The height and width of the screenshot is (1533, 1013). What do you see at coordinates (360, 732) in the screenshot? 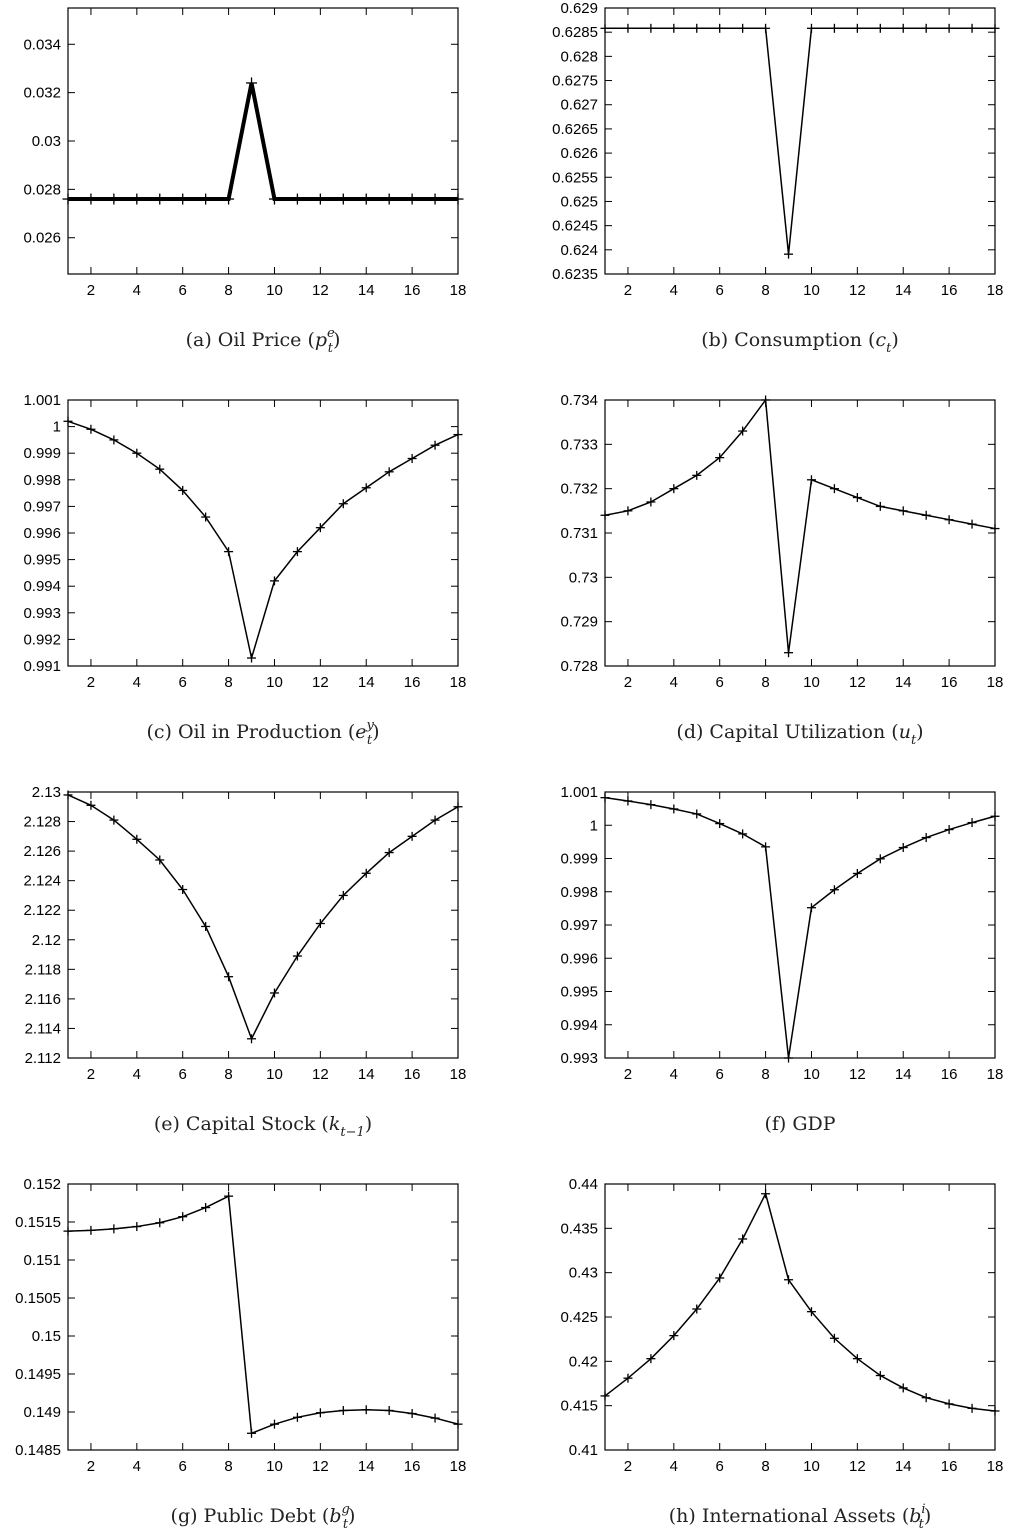
I see `caption-symbol: e` at bounding box center [360, 732].